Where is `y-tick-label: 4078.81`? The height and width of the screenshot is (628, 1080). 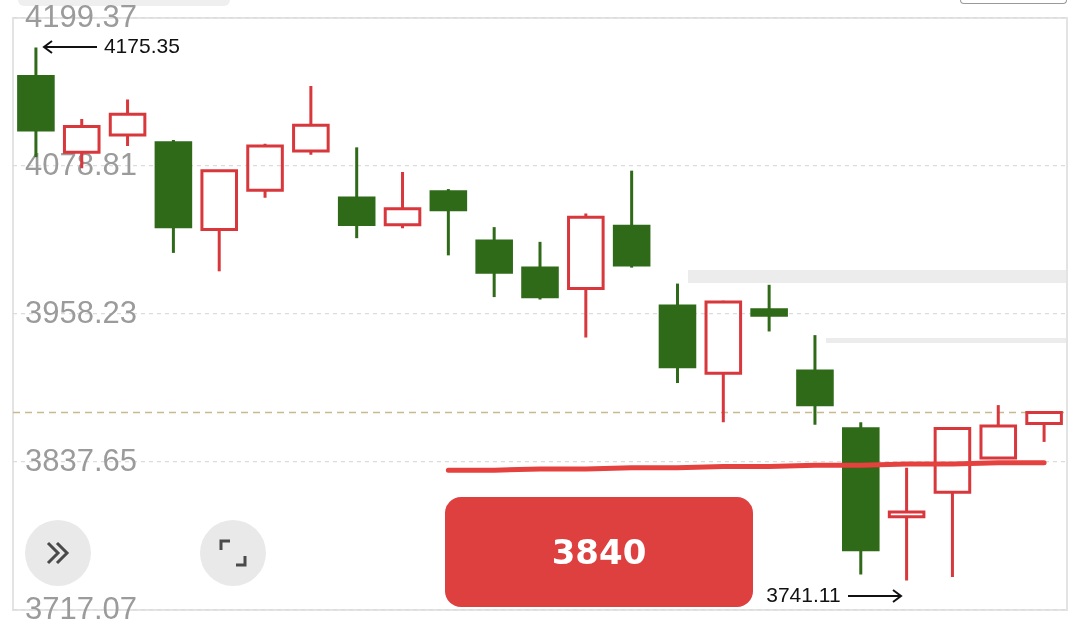 y-tick-label: 4078.81 is located at coordinates (81, 164).